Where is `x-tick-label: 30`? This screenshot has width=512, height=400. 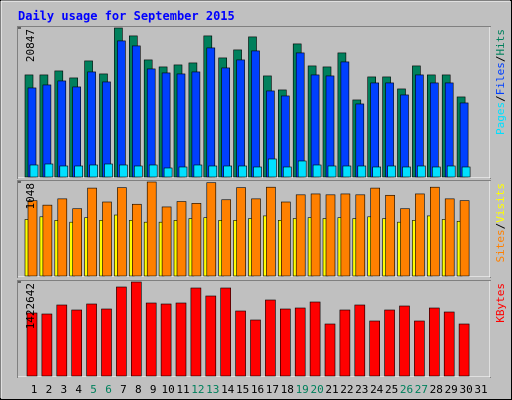 x-tick-label: 30 is located at coordinates (465, 389).